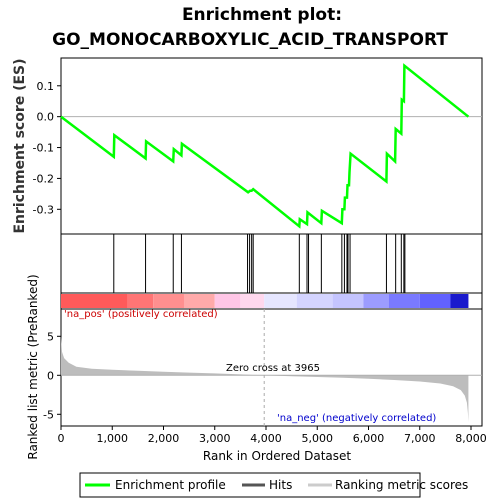  I want to click on legend-hits-label: Hits, so click(280, 485).